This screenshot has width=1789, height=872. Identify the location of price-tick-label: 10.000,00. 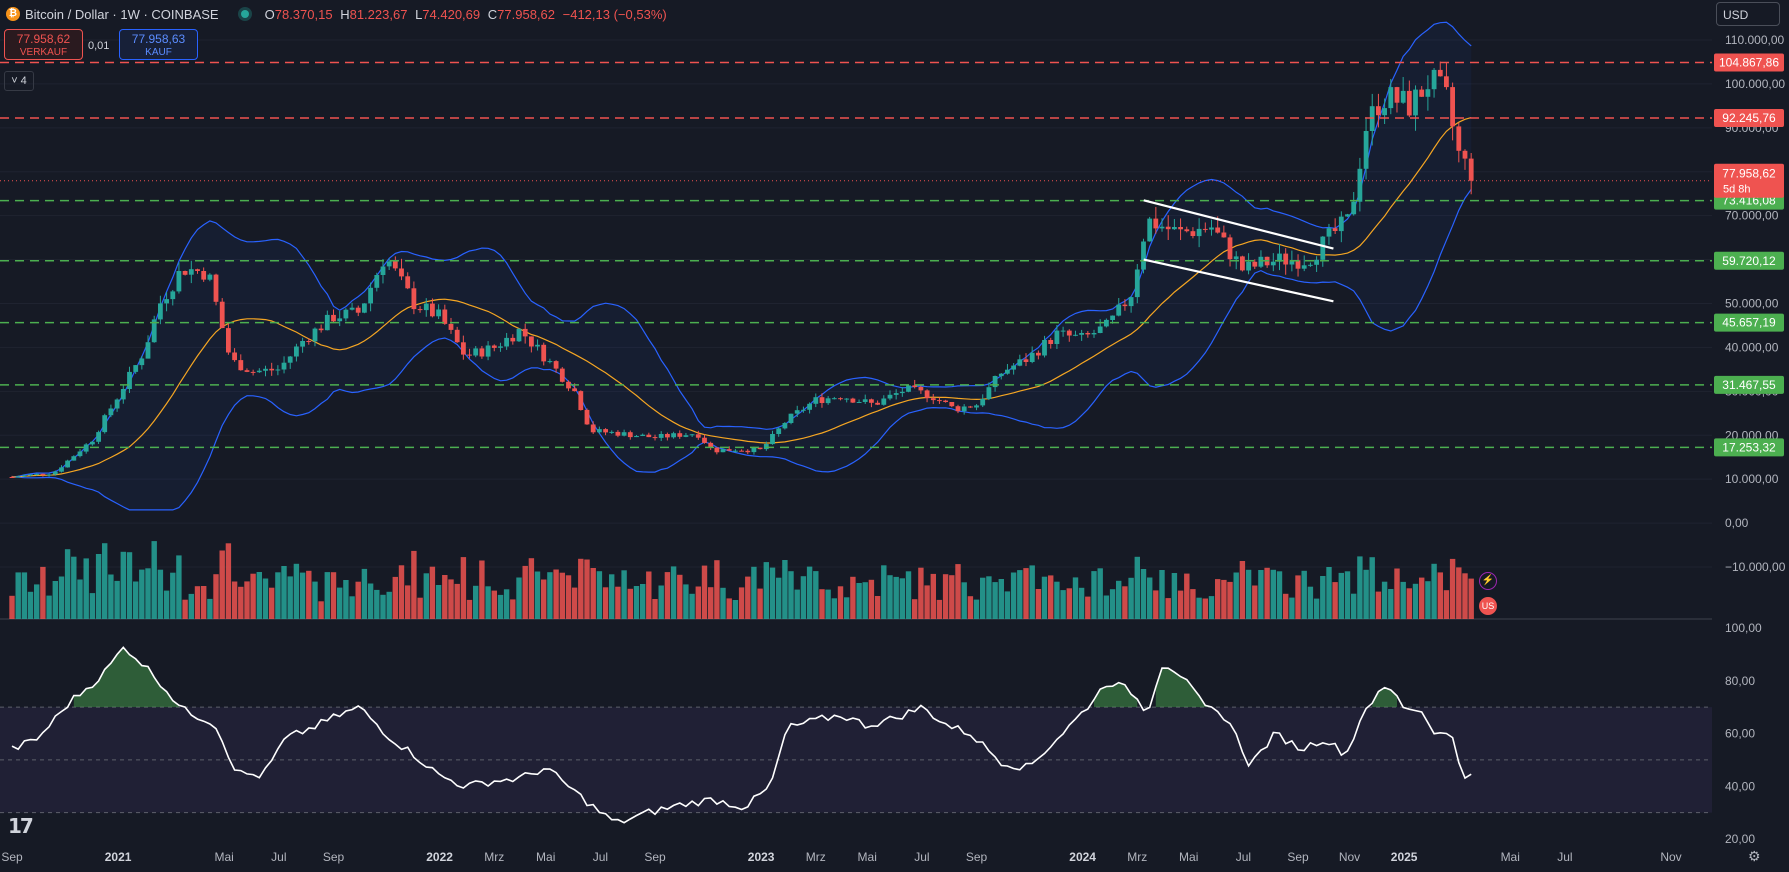
(1752, 479).